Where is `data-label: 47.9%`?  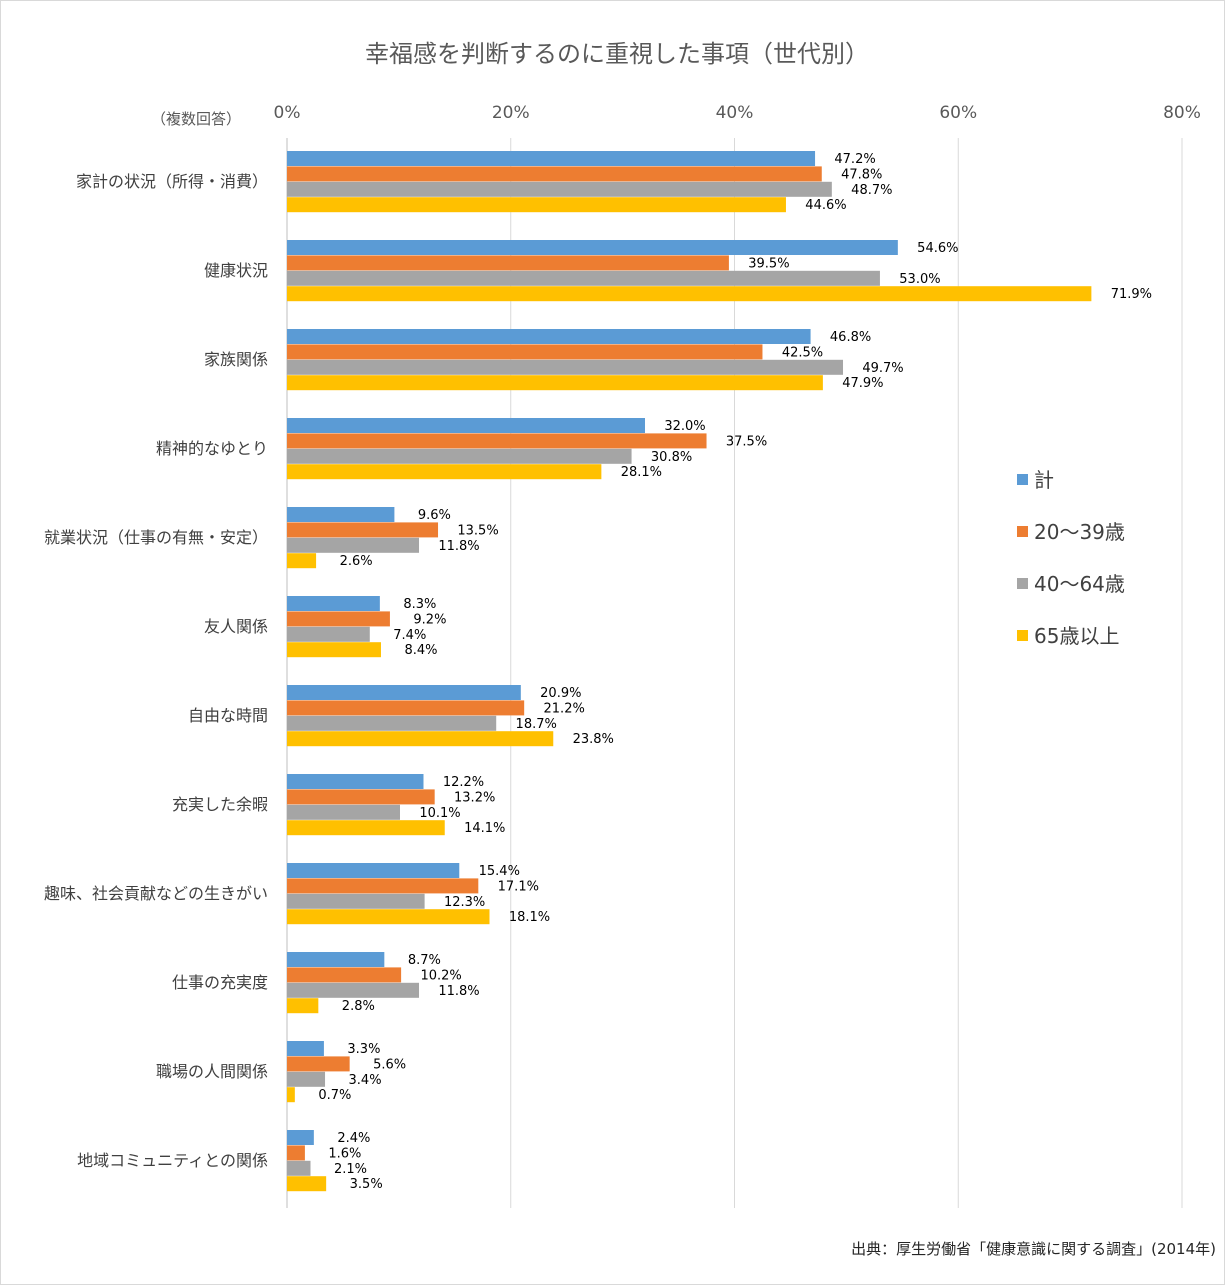
data-label: 47.9% is located at coordinates (862, 383).